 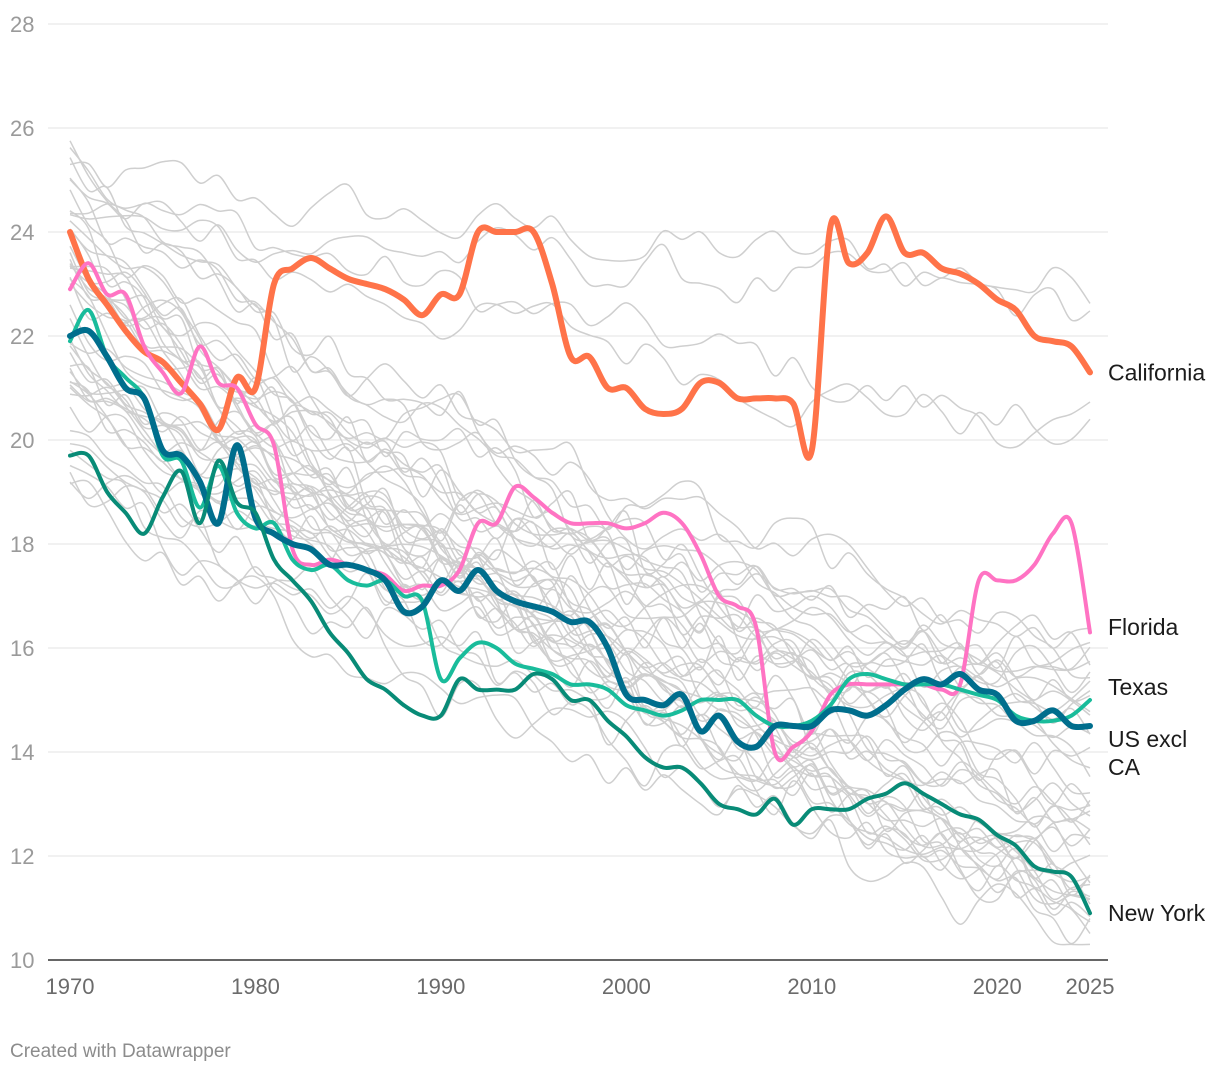 What do you see at coordinates (811, 986) in the screenshot?
I see `x-tick-label: 2010` at bounding box center [811, 986].